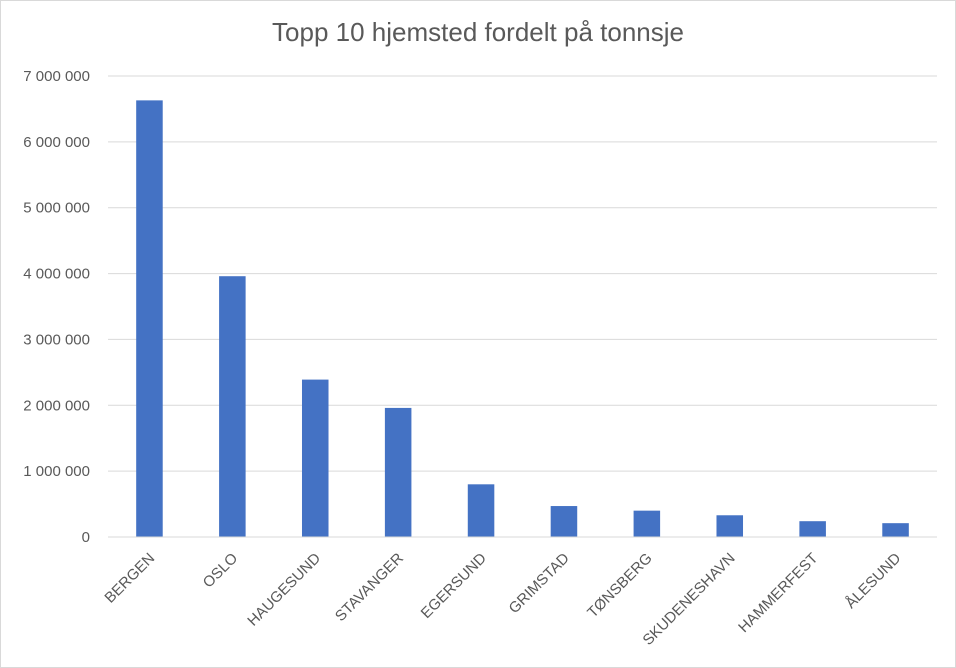 This screenshot has width=956, height=668. Describe the element at coordinates (56, 76) in the screenshot. I see `y-tick-label: 7 000 000` at that location.